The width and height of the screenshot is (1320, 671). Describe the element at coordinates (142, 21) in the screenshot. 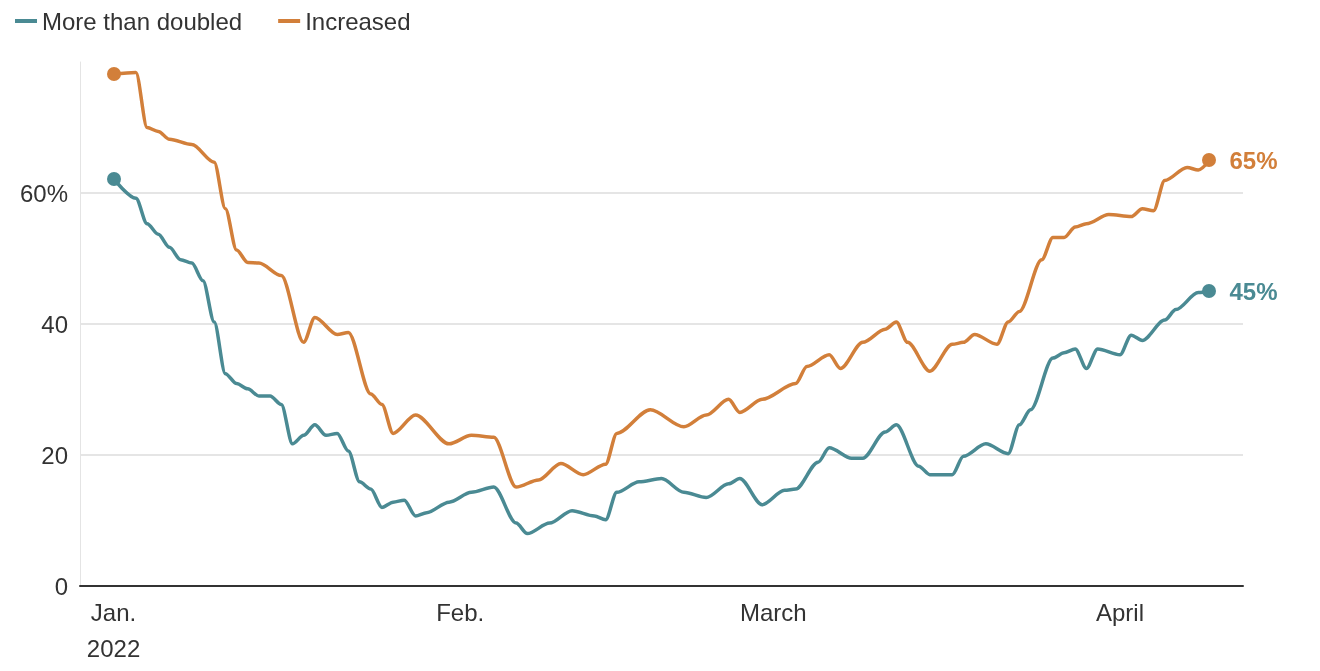

I see `legend-label: More than doubled` at that location.